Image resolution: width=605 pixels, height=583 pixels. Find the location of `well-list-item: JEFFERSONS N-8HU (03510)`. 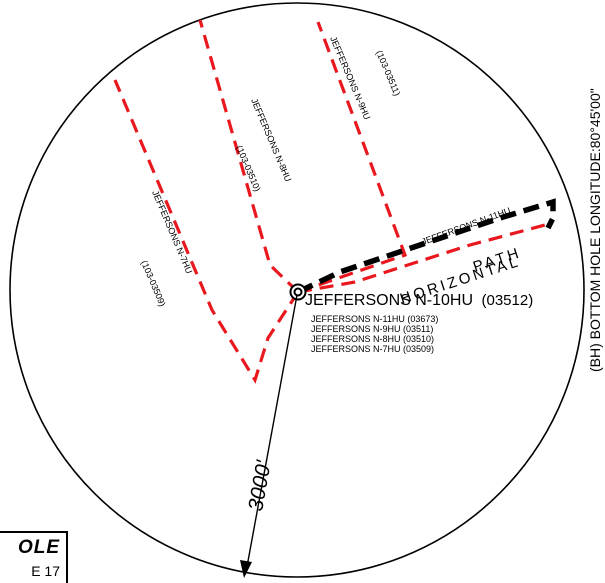

well-list-item: JEFFERSONS N-8HU (03510) is located at coordinates (372, 339).